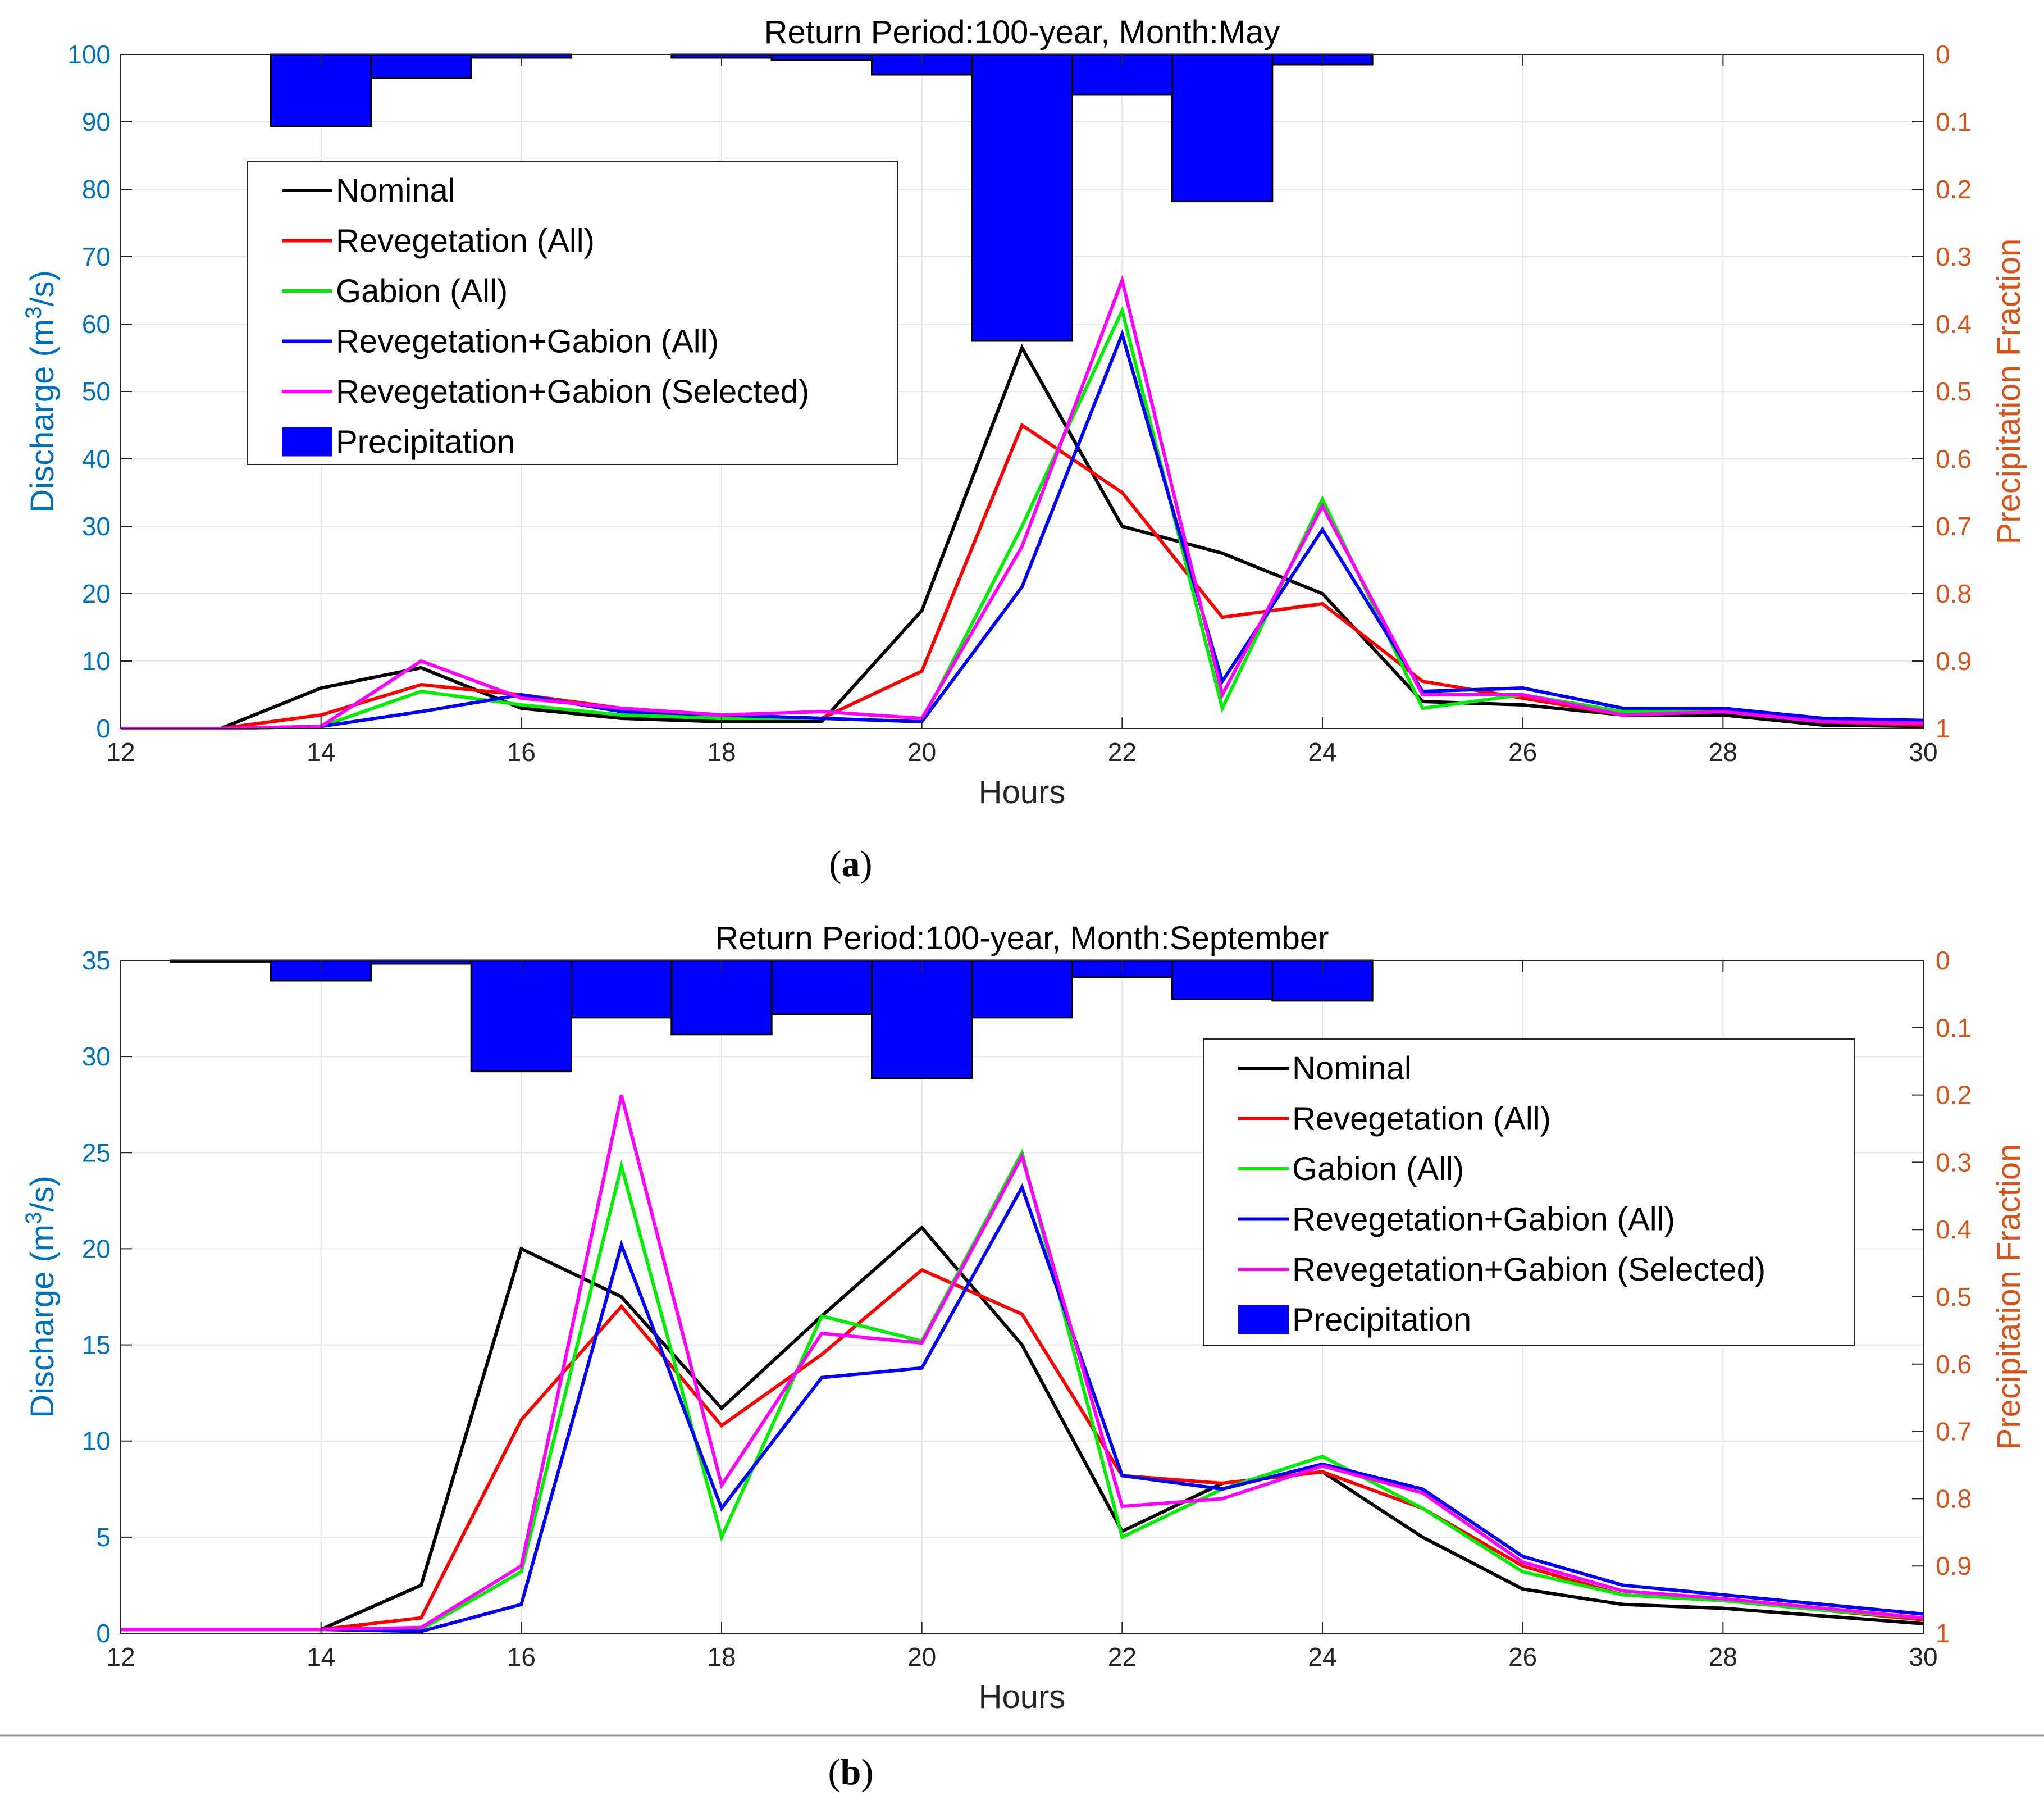 This screenshot has width=2044, height=1804. What do you see at coordinates (1263, 1320) in the screenshot?
I see `legend-swatch-bar` at bounding box center [1263, 1320].